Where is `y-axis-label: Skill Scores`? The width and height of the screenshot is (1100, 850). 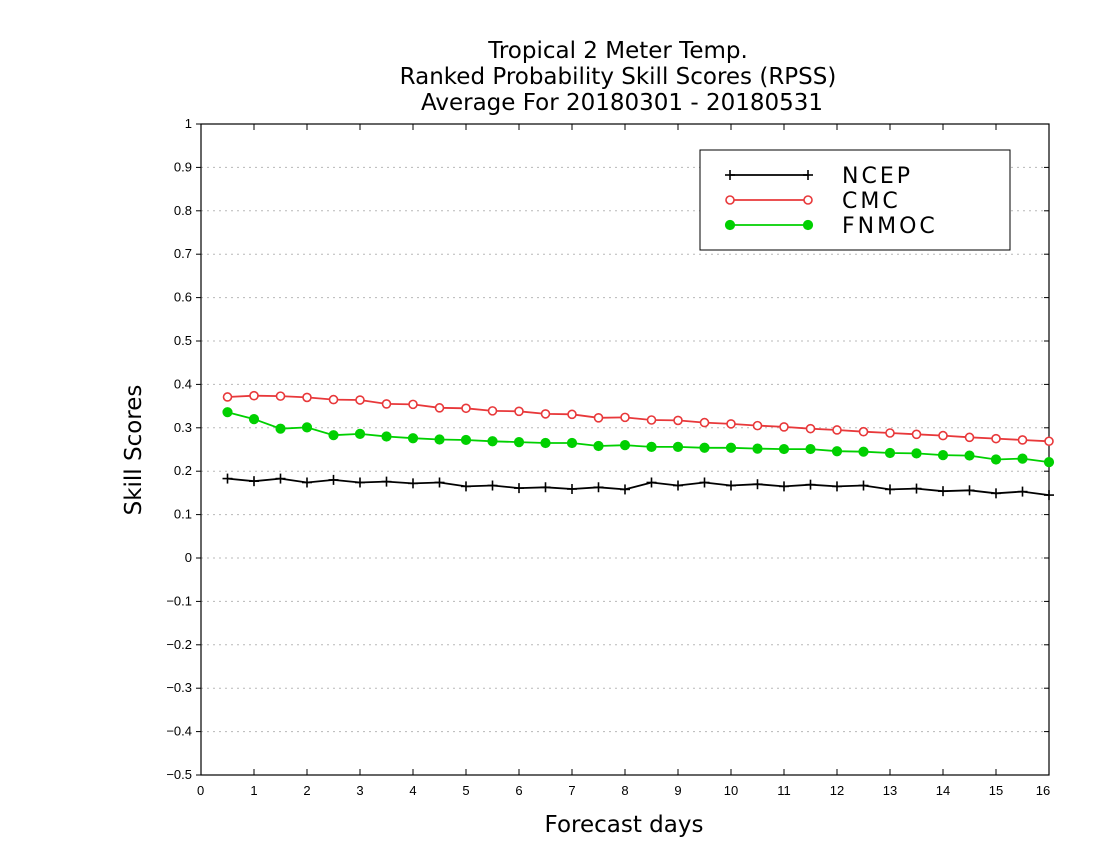 y-axis-label: Skill Scores is located at coordinates (134, 450).